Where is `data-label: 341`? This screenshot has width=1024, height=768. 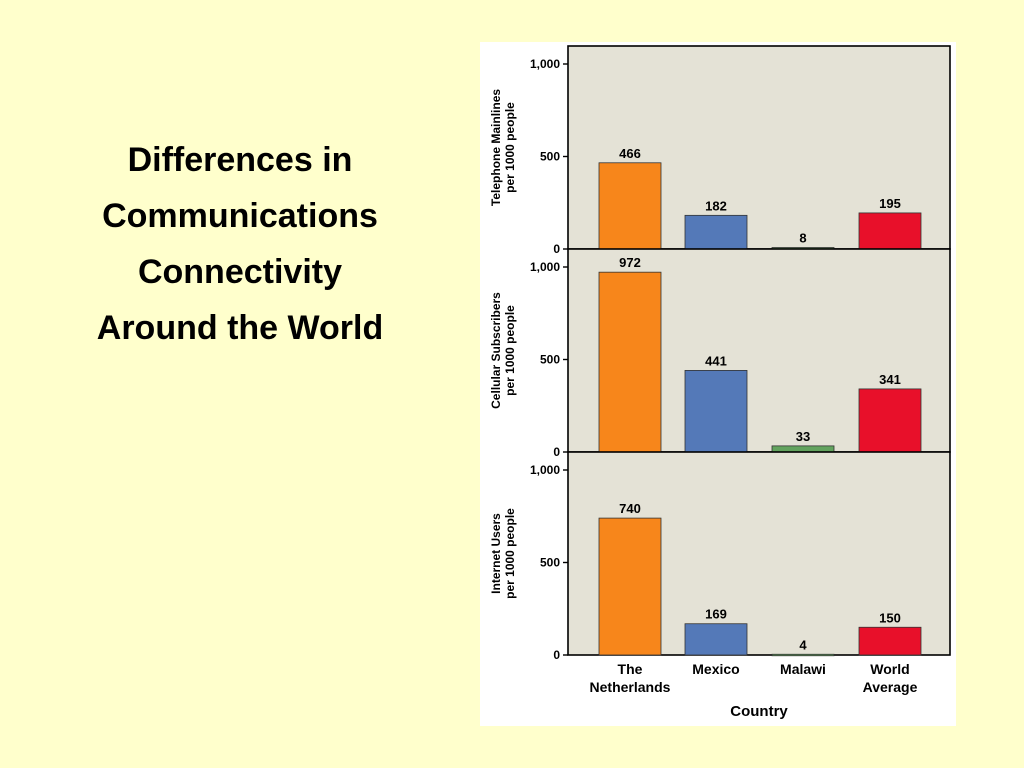 data-label: 341 is located at coordinates (890, 379).